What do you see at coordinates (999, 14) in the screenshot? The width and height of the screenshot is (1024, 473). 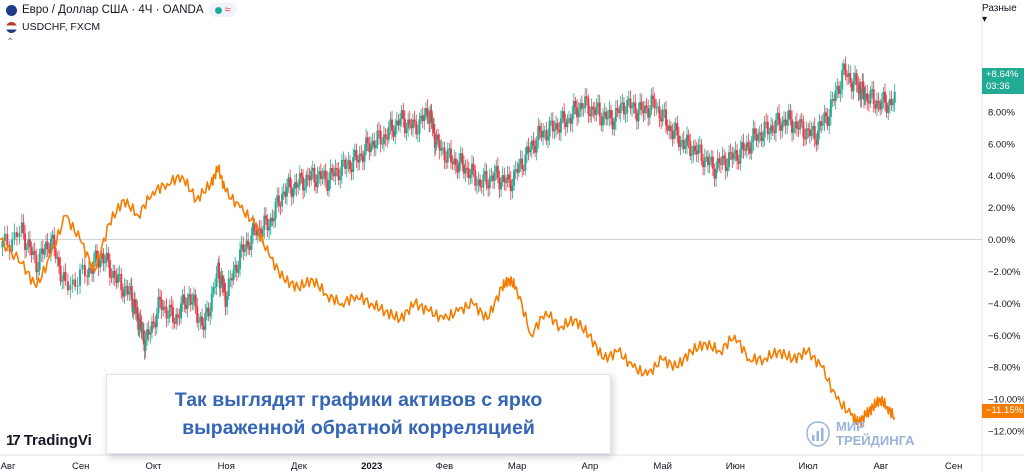 I see `scale-mode-button: Разные ▾` at bounding box center [999, 14].